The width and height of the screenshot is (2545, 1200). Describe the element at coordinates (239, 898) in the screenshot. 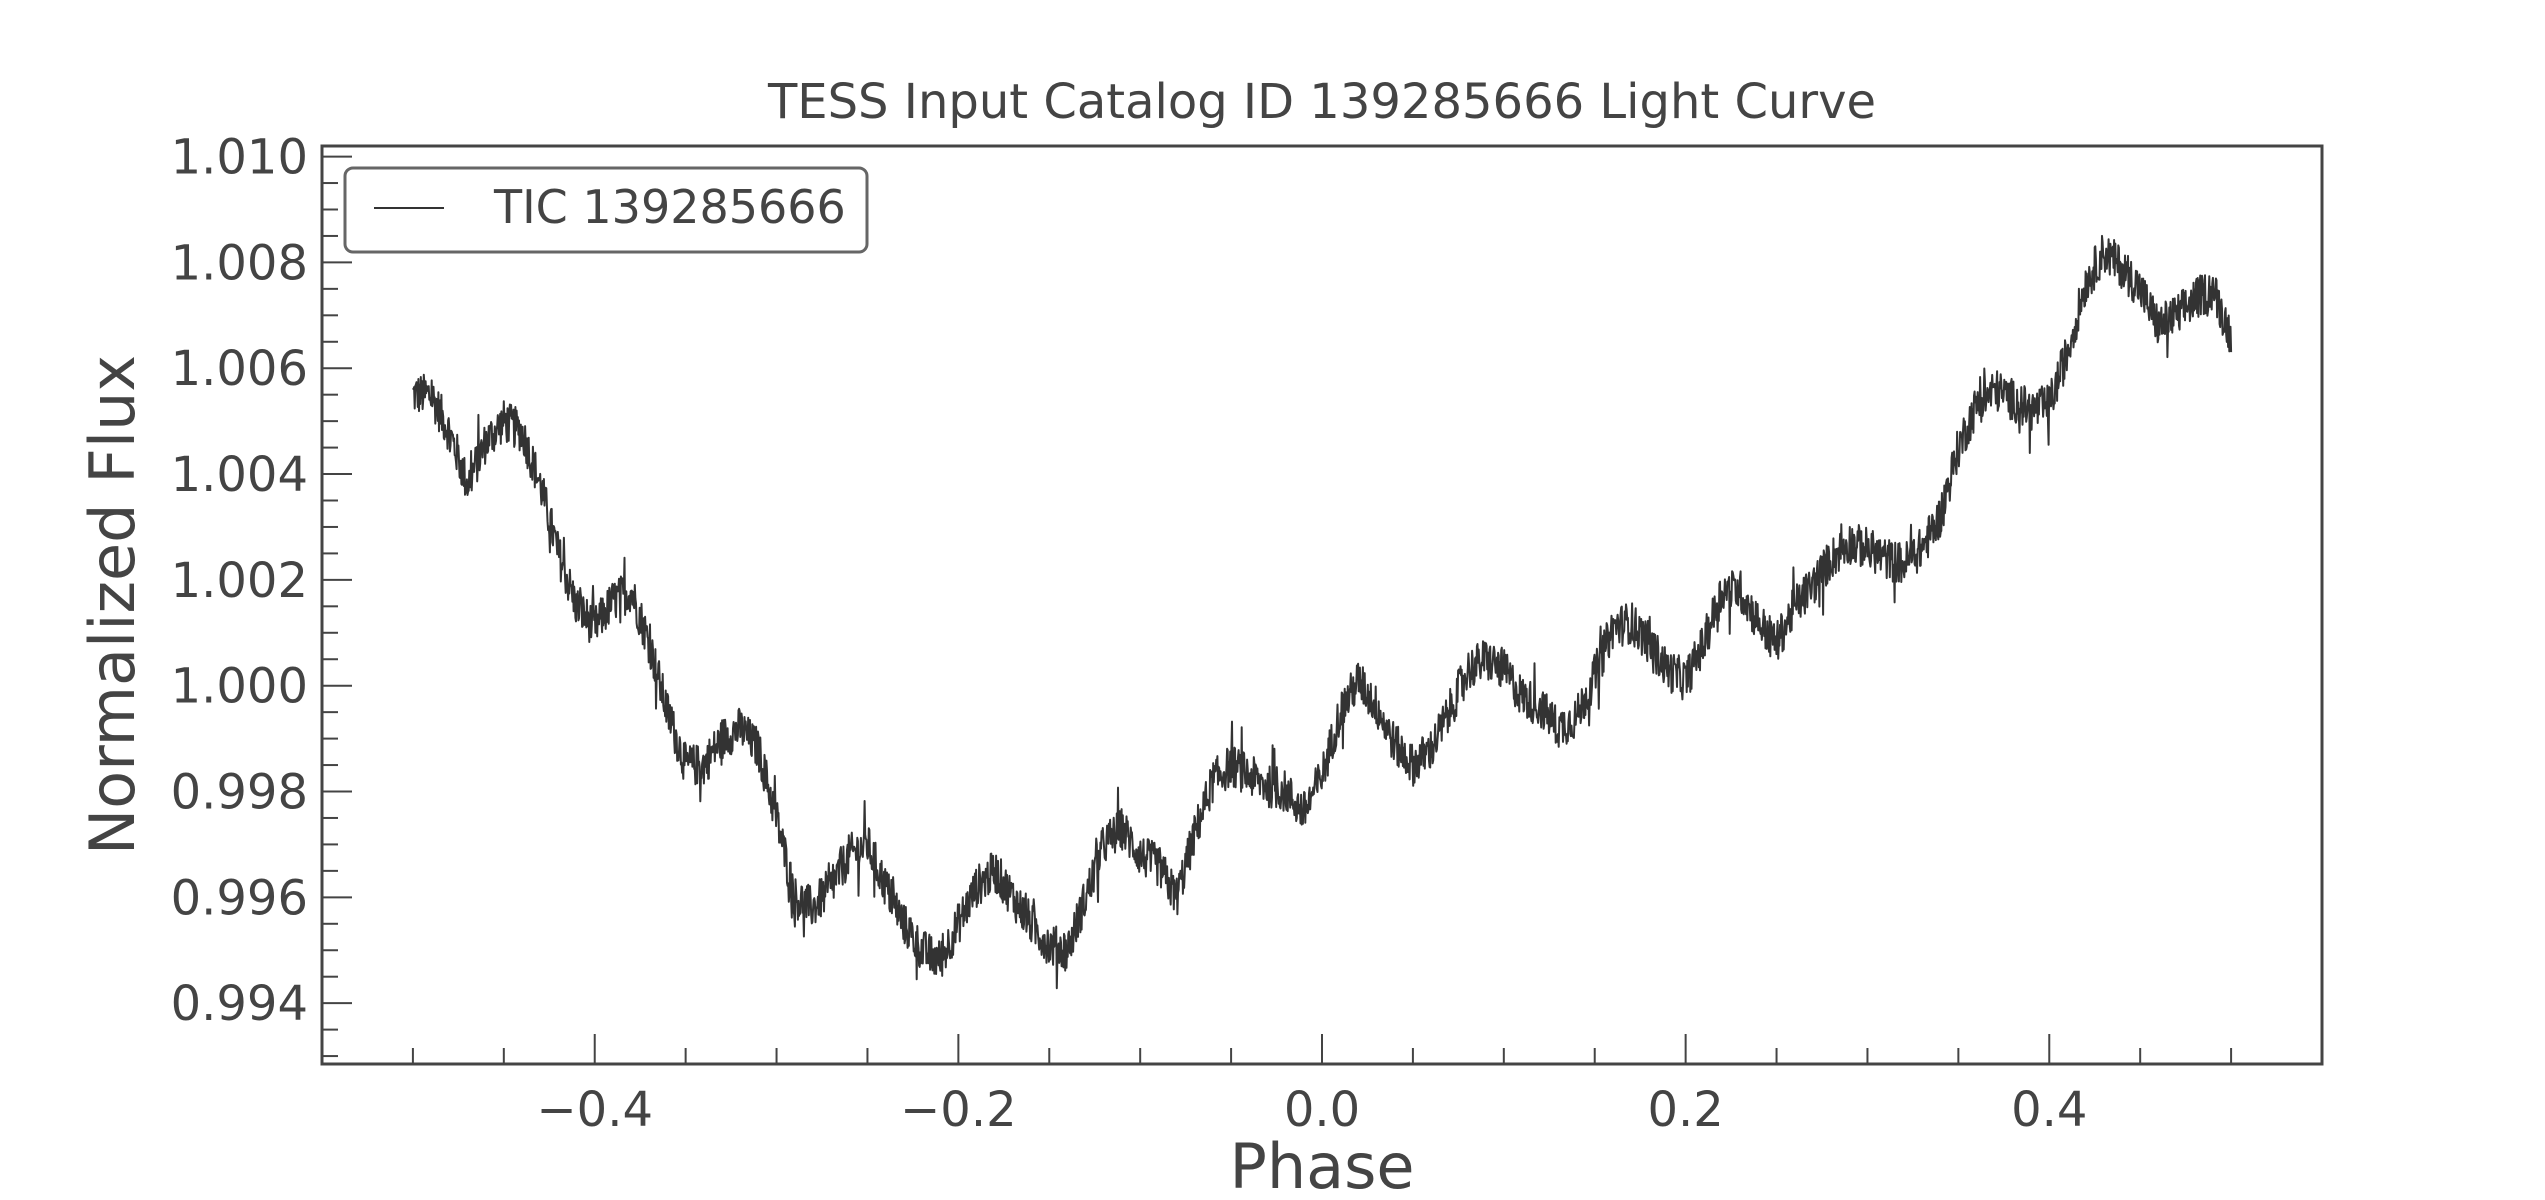

I see `y-tick-label: 0.996` at that location.